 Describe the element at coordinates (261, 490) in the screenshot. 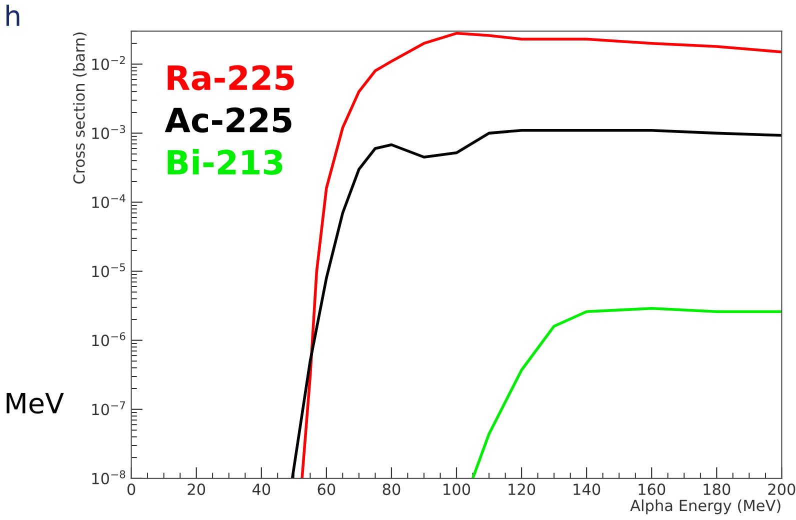

I see `x-tick-label: 40` at that location.